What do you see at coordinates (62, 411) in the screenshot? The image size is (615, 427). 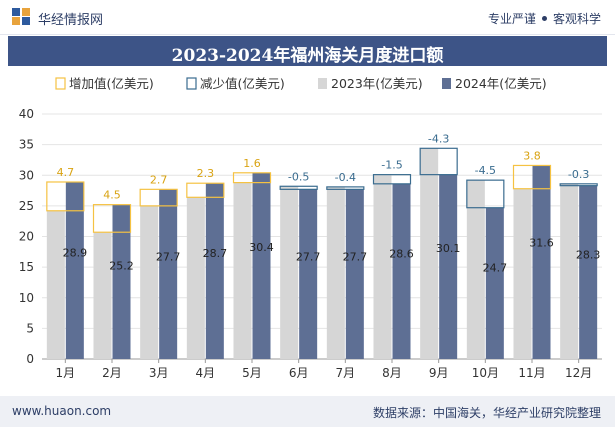 I see `website-link: www.huaon.com` at bounding box center [62, 411].